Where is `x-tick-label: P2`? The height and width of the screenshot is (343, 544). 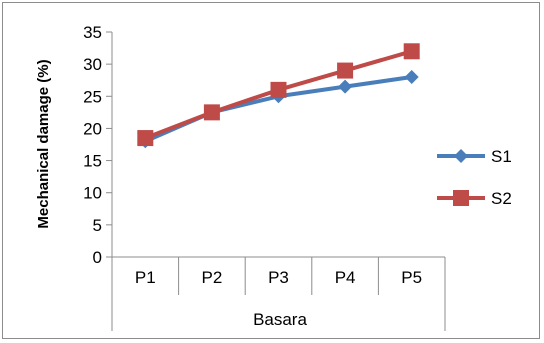 x-tick-label: P2 is located at coordinates (212, 277).